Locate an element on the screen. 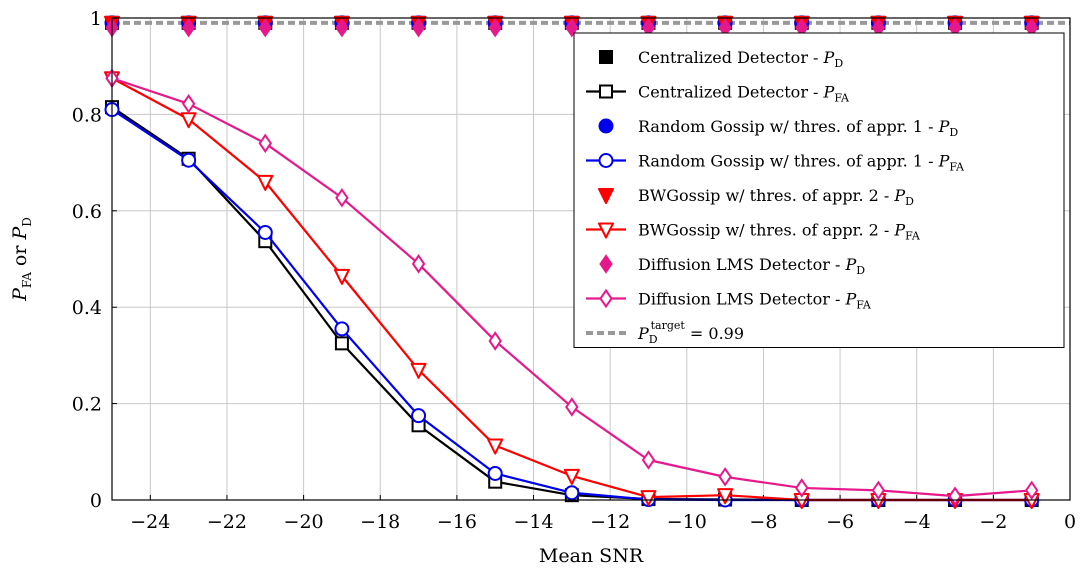 The width and height of the screenshot is (1082, 573). y-tick-labels: 0 0.2 0.4 0.6 0.8 1 is located at coordinates (87, 260).